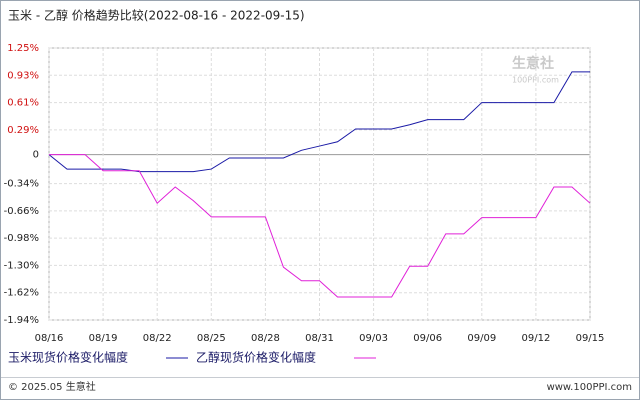 The width and height of the screenshot is (640, 404). Describe the element at coordinates (481, 338) in the screenshot. I see `x-tick-label: 09/09` at that location.